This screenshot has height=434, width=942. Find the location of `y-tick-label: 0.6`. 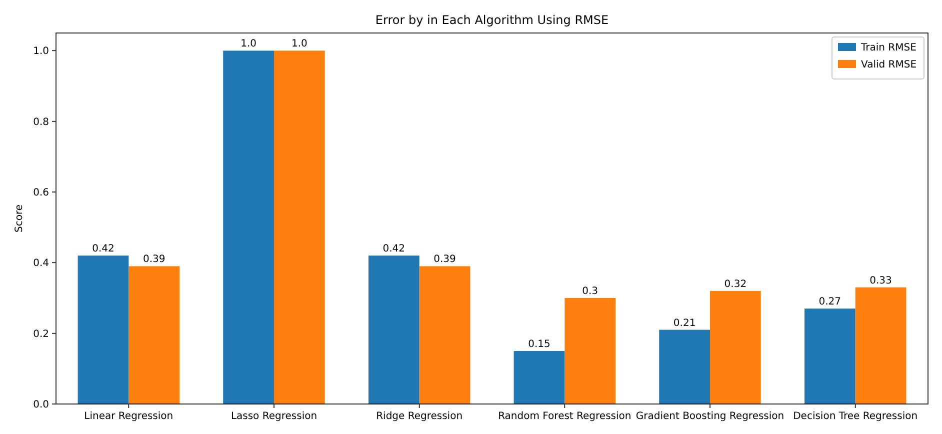

y-tick-label: 0.6 is located at coordinates (41, 193).